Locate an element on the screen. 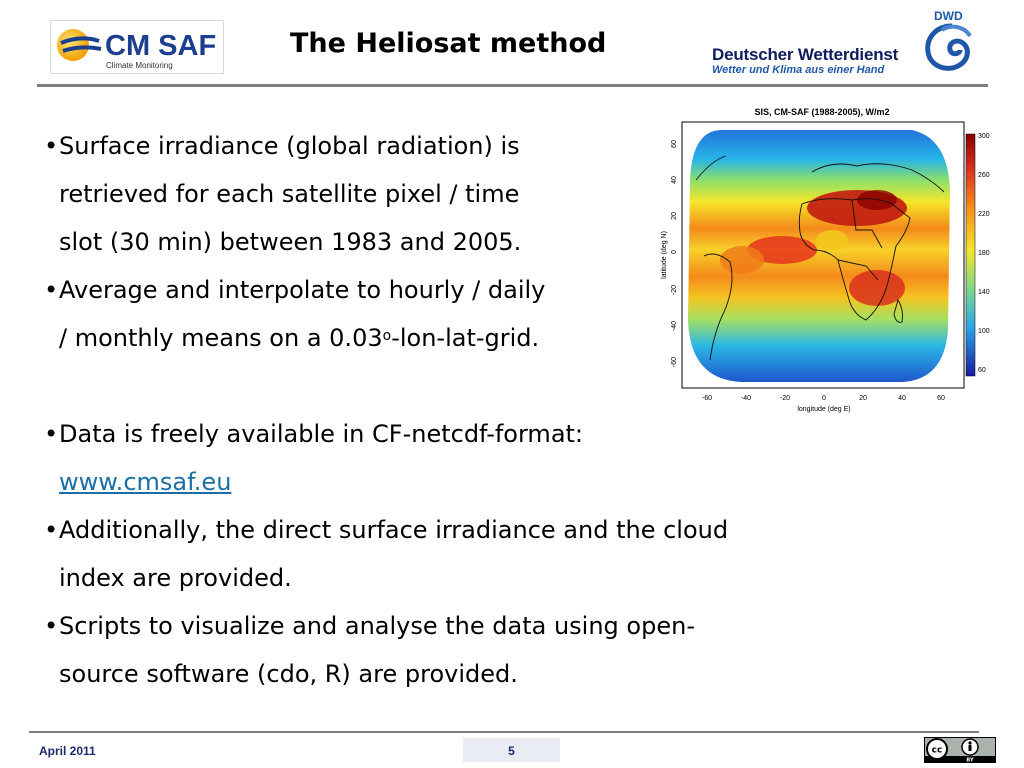 This screenshot has width=1024, height=768. cc-by-license-badge: cc BY is located at coordinates (960, 750).